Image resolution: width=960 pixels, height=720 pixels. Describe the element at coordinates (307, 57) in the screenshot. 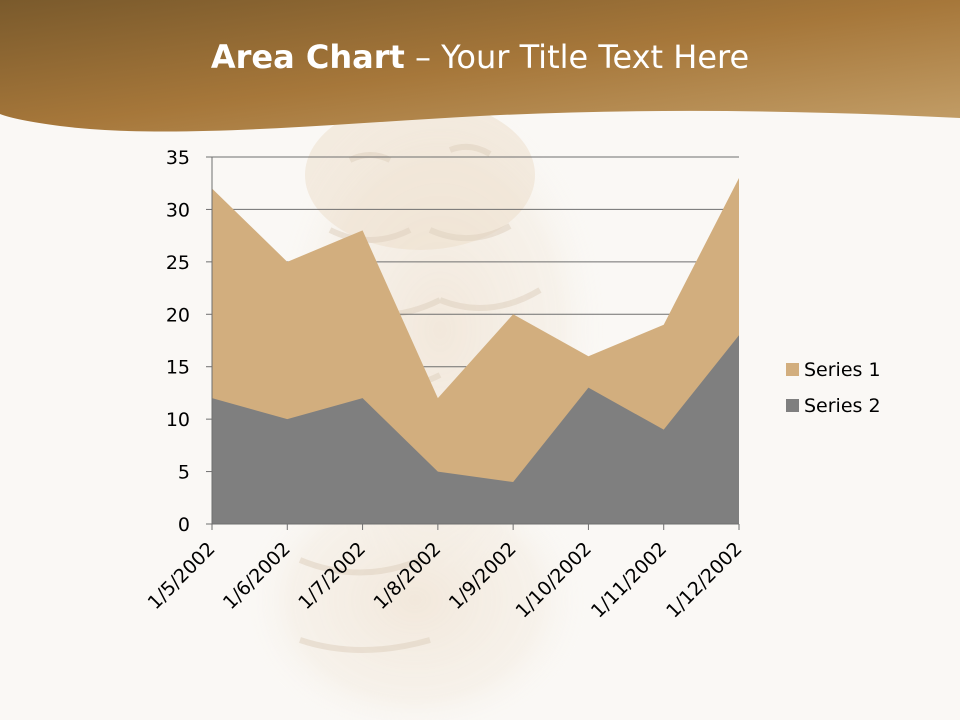

I see `title-bold: Area Chart` at that location.